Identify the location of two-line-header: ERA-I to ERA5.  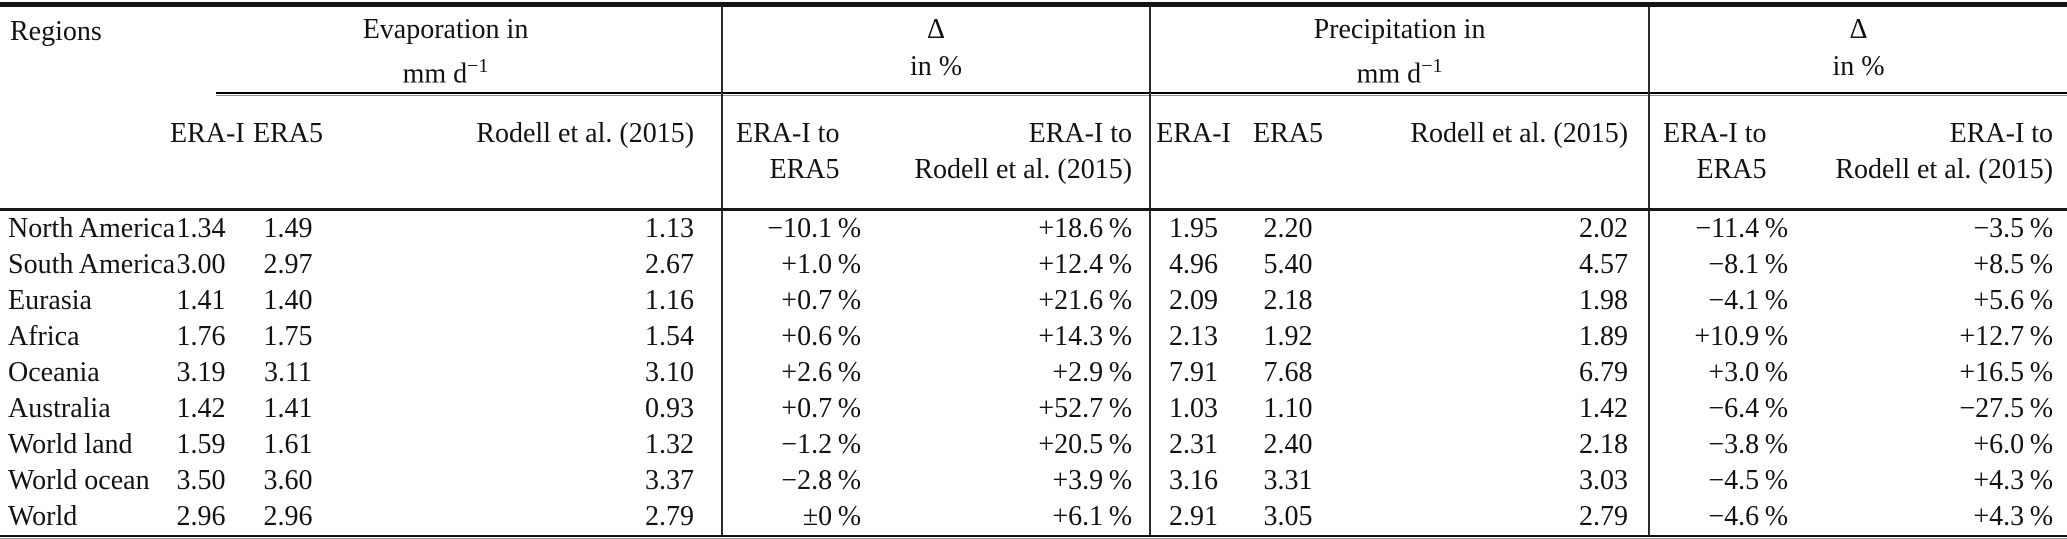
(787, 152).